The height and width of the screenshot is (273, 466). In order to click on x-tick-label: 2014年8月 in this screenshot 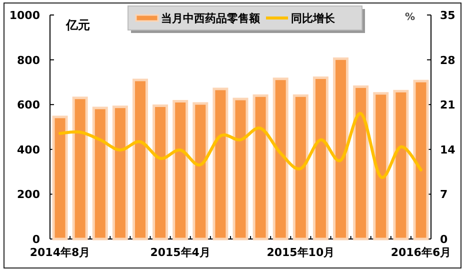, I will do `click(60, 252)`.